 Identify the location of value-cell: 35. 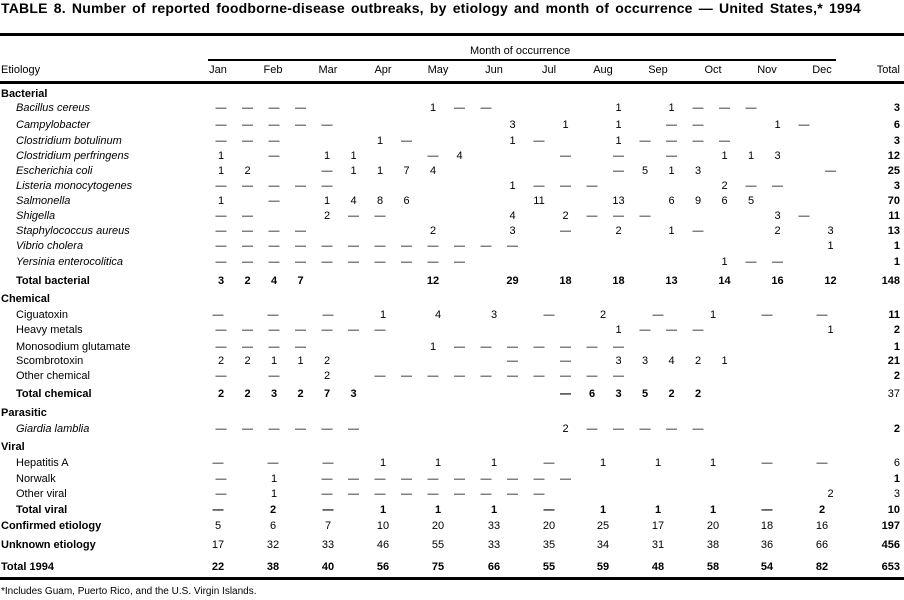
(549, 545).